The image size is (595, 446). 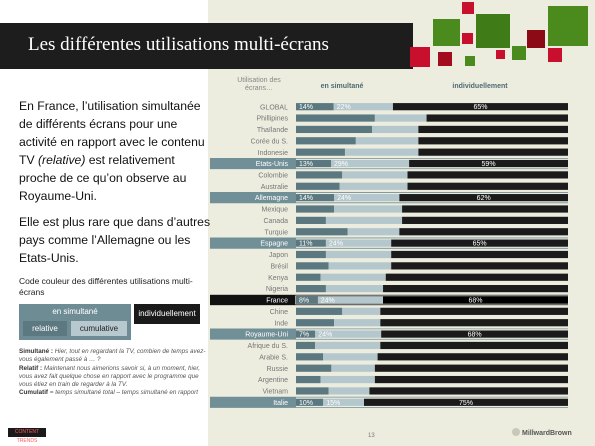 What do you see at coordinates (31, 368) in the screenshot?
I see `note-relatif-label: Relatif :` at bounding box center [31, 368].